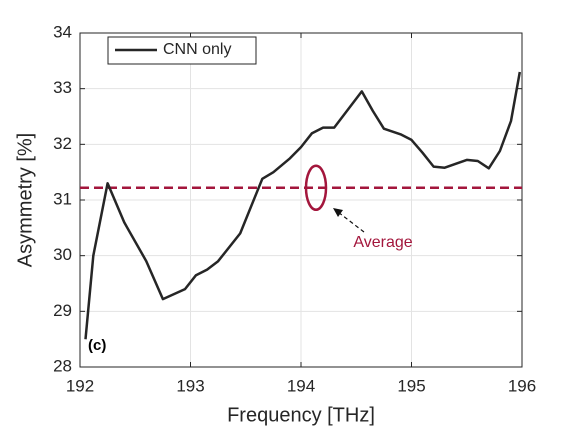 Image resolution: width=581 pixels, height=436 pixels. Describe the element at coordinates (62, 143) in the screenshot. I see `y-tick-label: 32` at that location.